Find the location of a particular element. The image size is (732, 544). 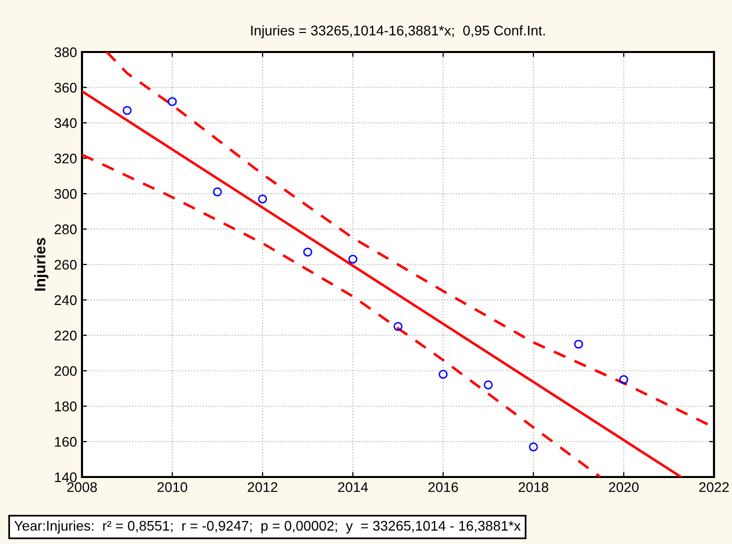

y-tick-label: 320 is located at coordinates (65, 159).